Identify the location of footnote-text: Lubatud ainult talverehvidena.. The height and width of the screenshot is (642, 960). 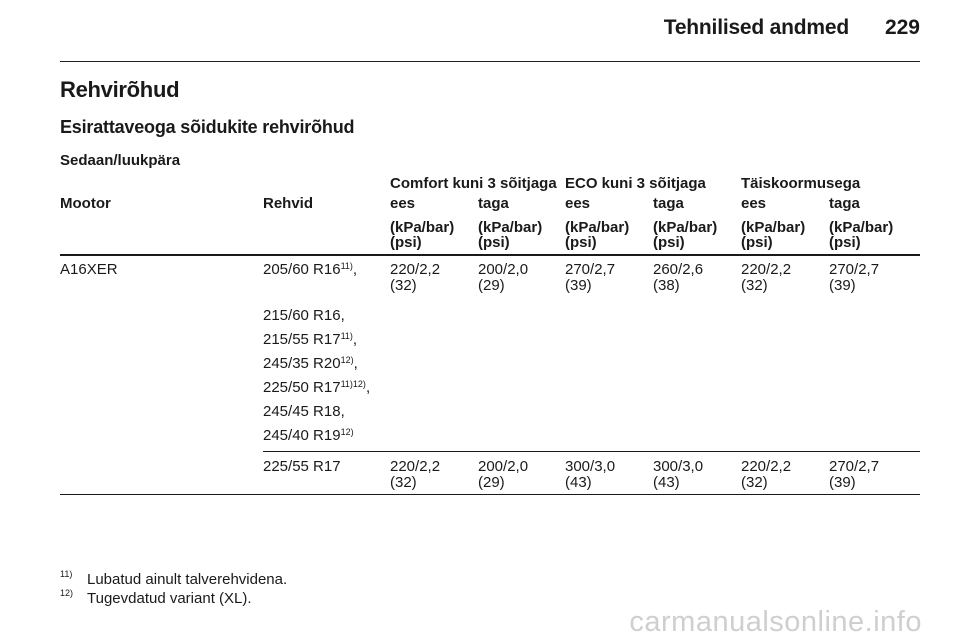
(187, 579).